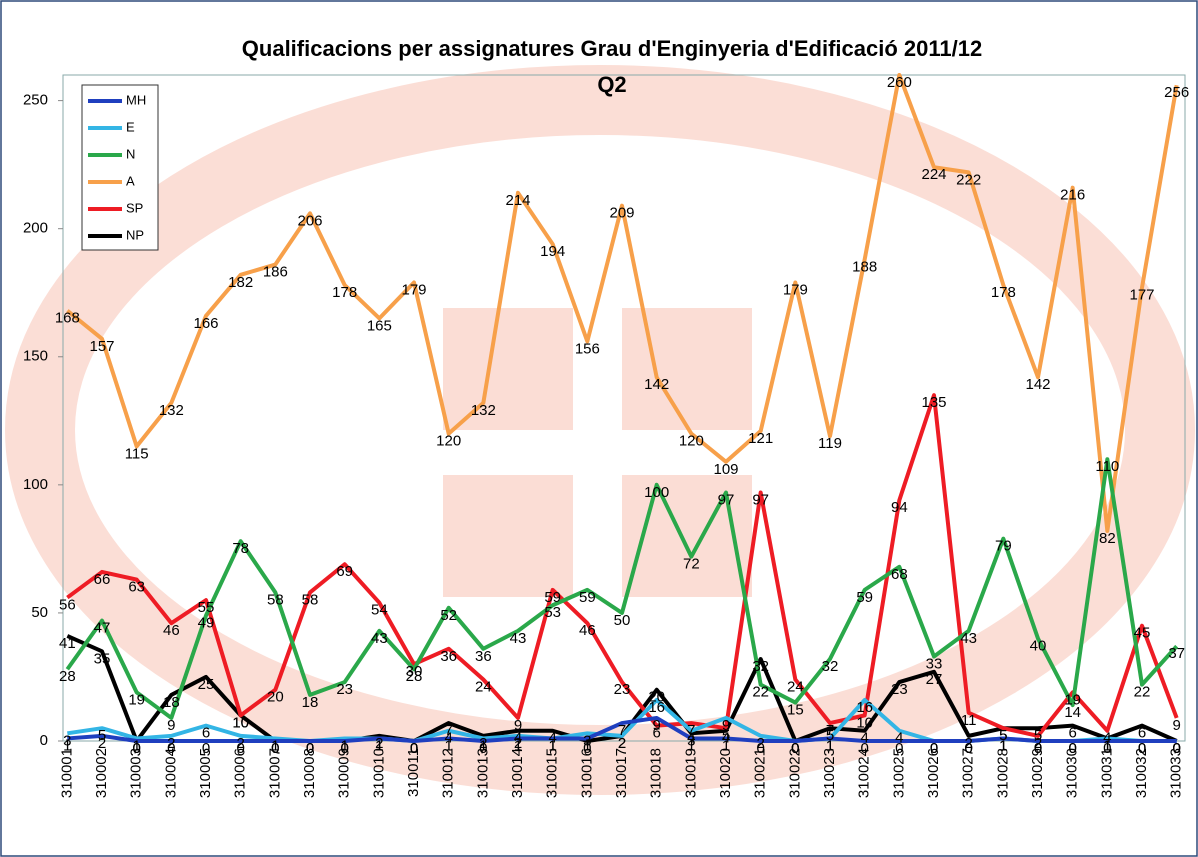  What do you see at coordinates (587, 630) in the screenshot?
I see `data-label: 46` at bounding box center [587, 630].